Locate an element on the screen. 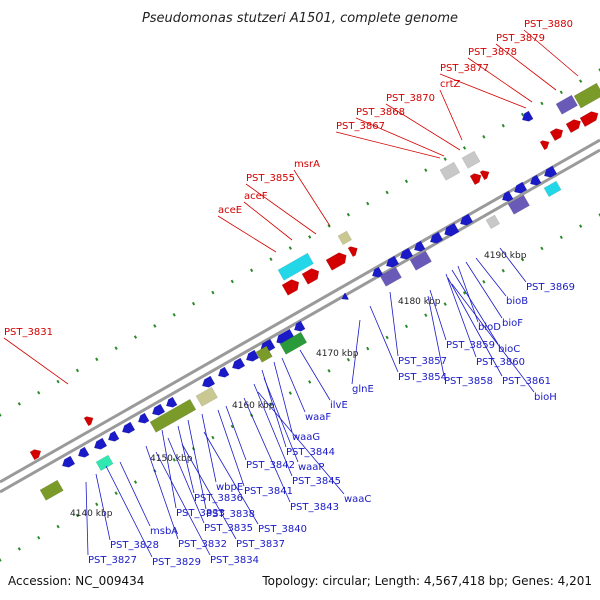 The height and width of the screenshot is (600, 600). reverse-cds-7-shape is located at coordinates (171, 402).